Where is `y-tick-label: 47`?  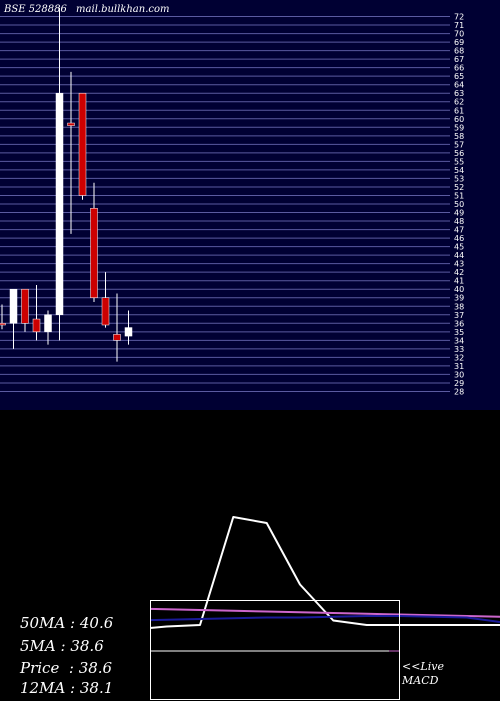
y-tick-label: 47 is located at coordinates (459, 230).